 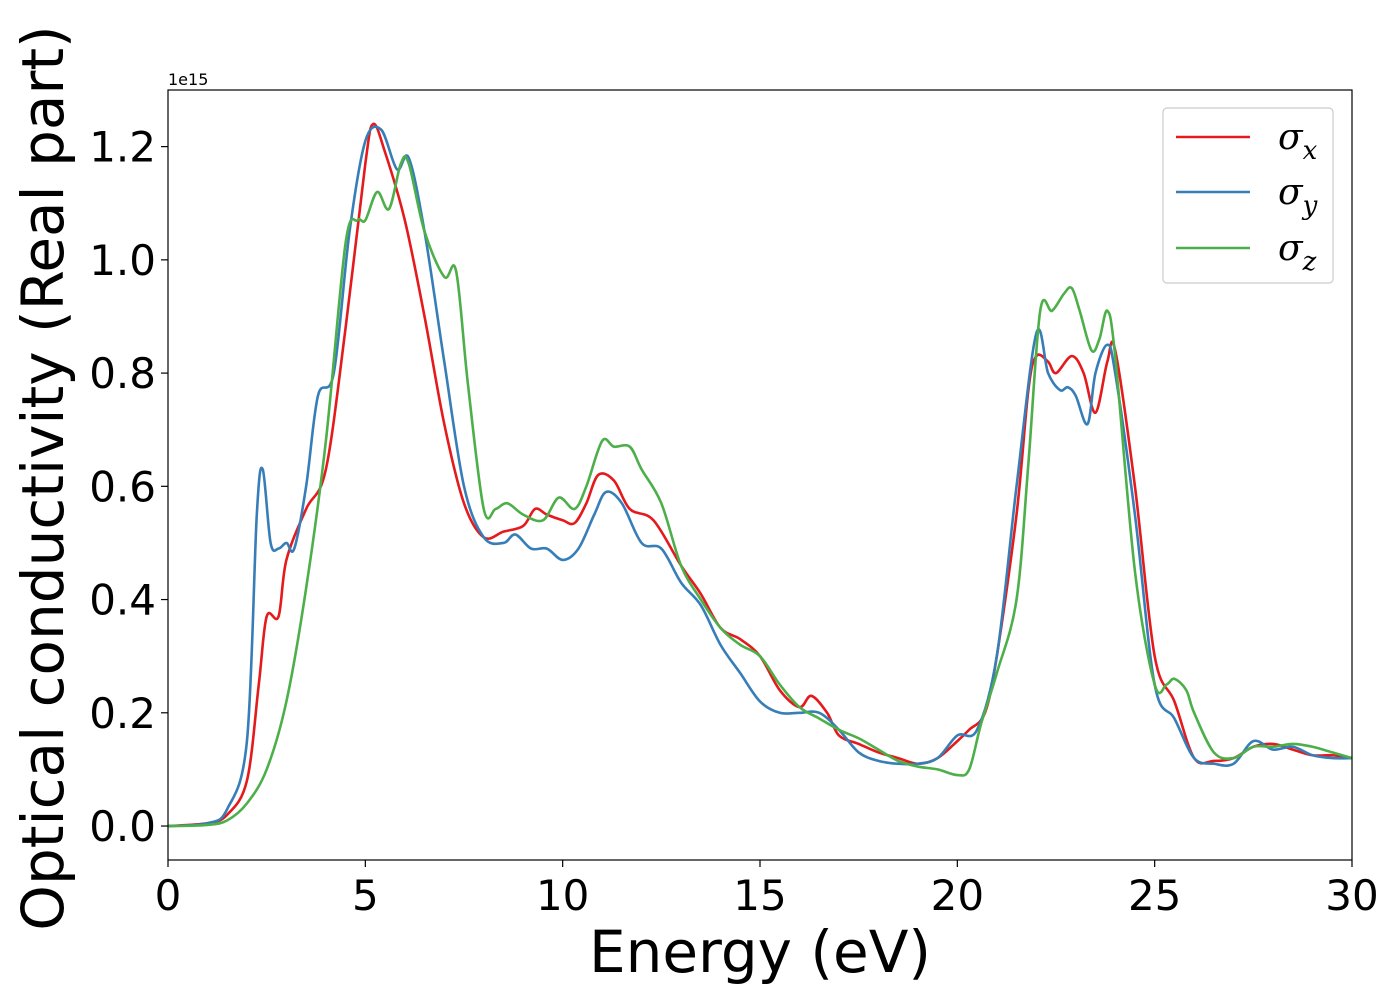 I want to click on x-tick-label: 10, so click(x=562, y=895).